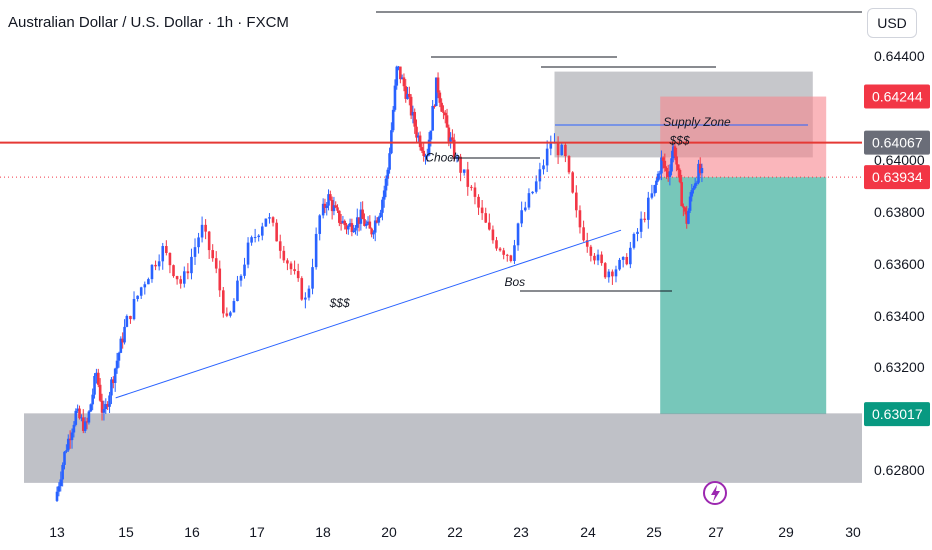 The width and height of the screenshot is (932, 550). What do you see at coordinates (126, 532) in the screenshot?
I see `x-tick-1: 15` at bounding box center [126, 532].